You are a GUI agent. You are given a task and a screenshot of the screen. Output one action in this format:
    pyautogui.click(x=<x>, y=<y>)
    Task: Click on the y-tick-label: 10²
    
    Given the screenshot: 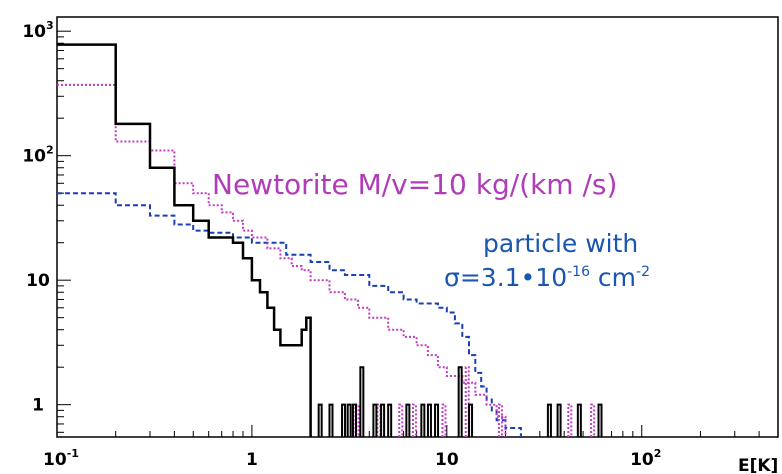 What is the action you would take?
    pyautogui.click(x=37, y=155)
    